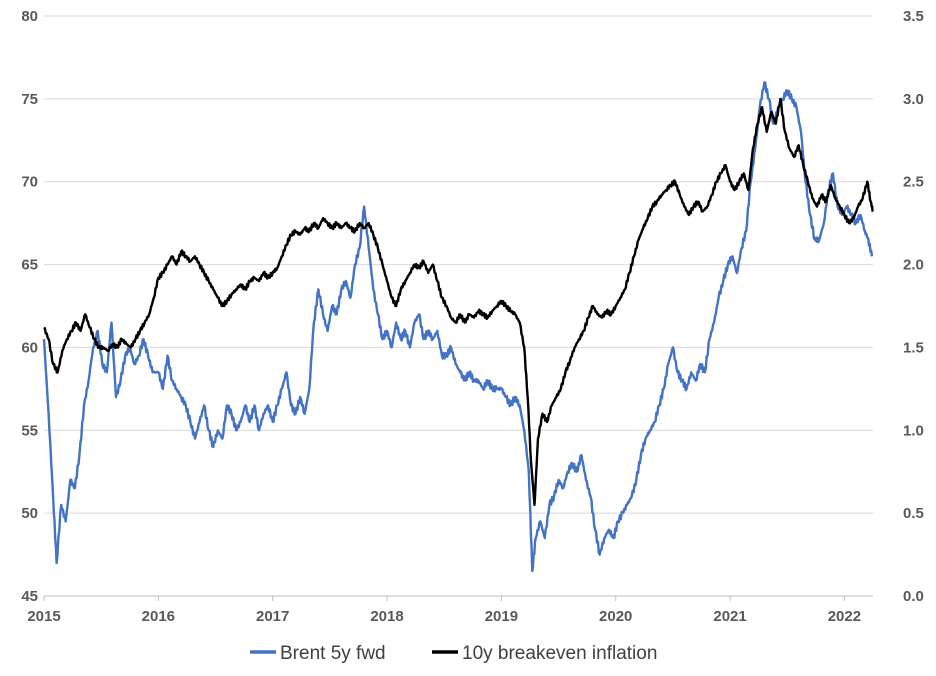 The height and width of the screenshot is (676, 936). What do you see at coordinates (29, 99) in the screenshot?
I see `left-axis-tick-label: 75` at bounding box center [29, 99].